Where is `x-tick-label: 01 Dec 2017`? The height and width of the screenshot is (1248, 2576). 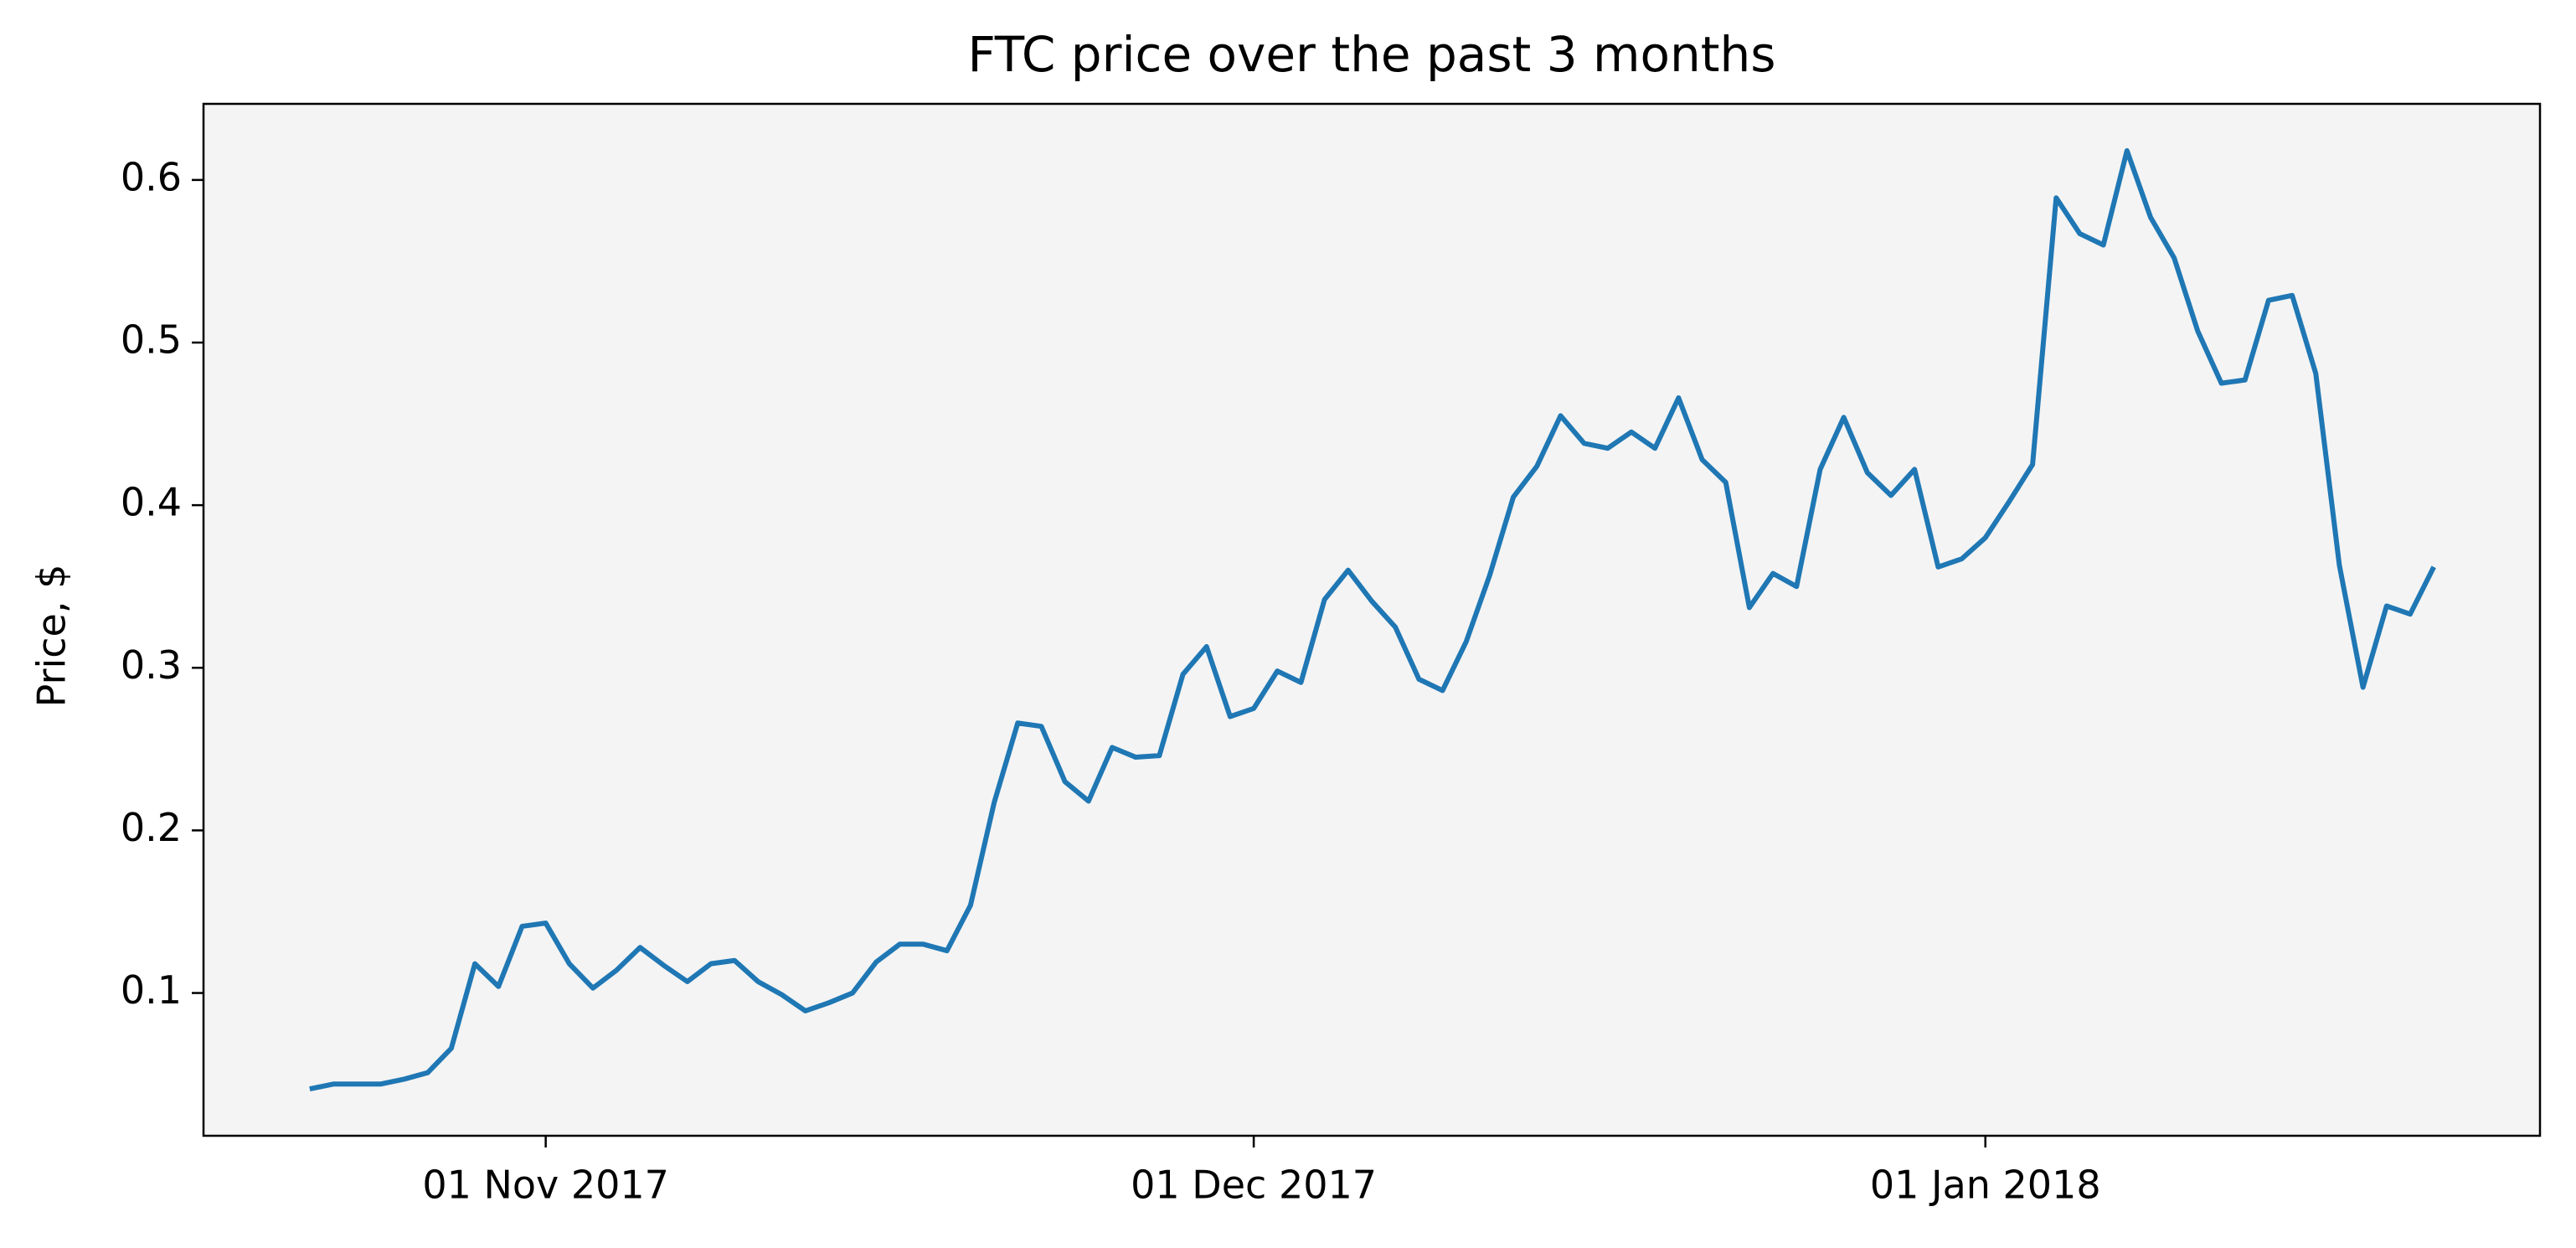
x-tick-label: 01 Dec 2017 is located at coordinates (1254, 1185).